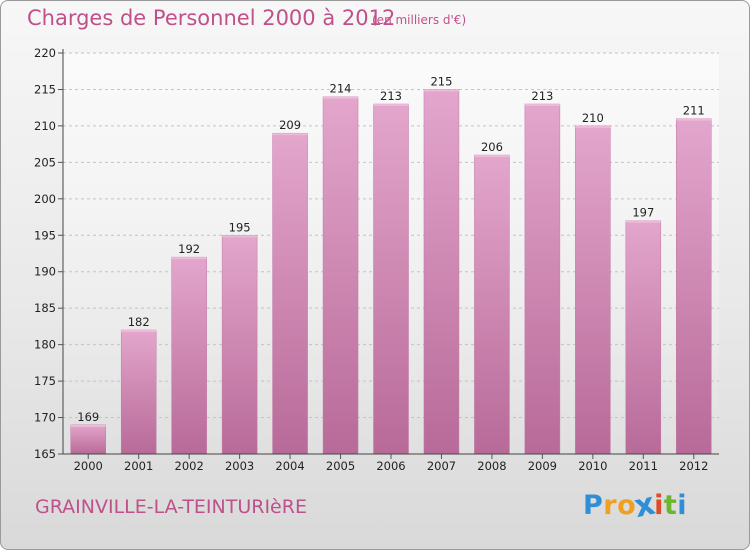 This screenshot has height=550, width=750. I want to click on x-tick-label: 2002, so click(189, 466).